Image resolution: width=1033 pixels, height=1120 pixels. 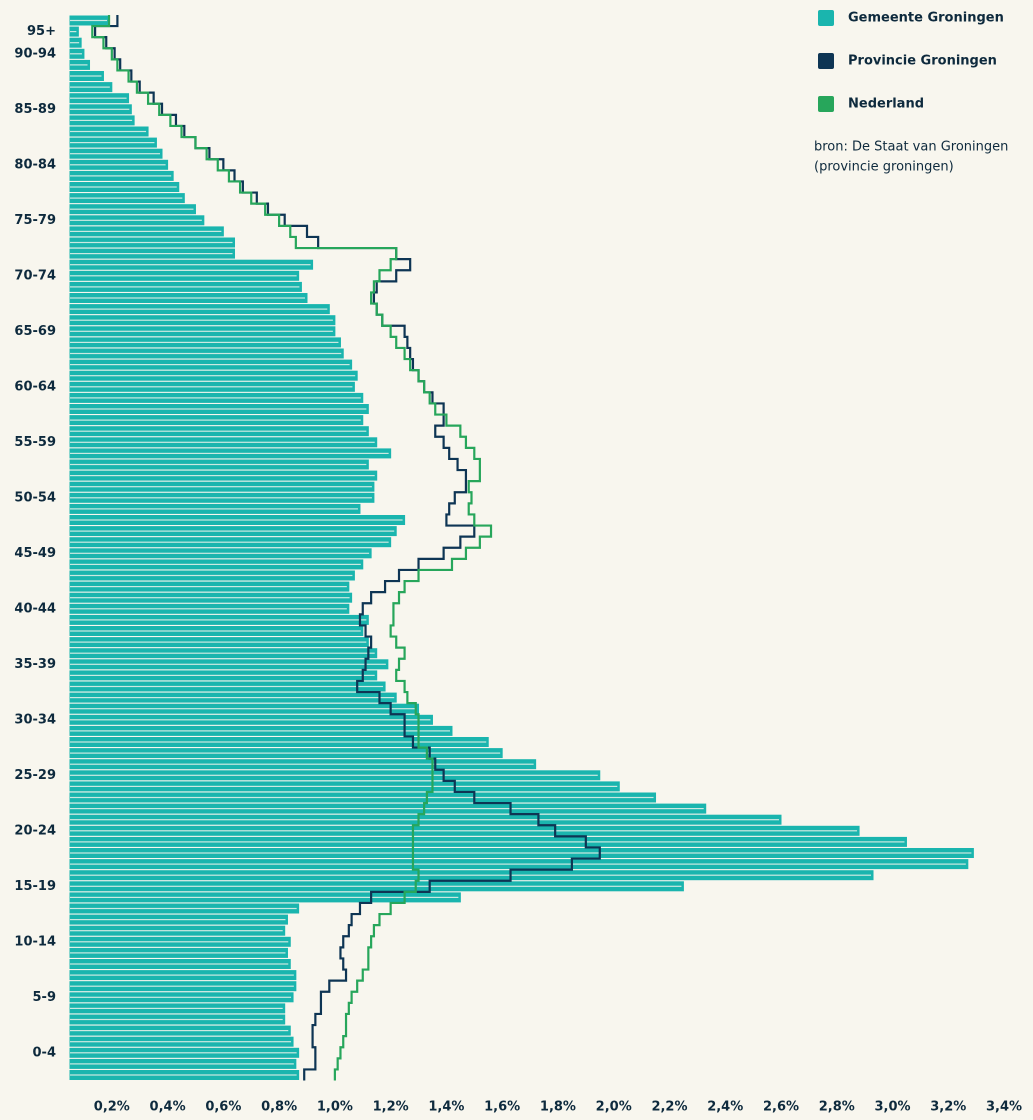 What do you see at coordinates (35, 608) in the screenshot?
I see `y-tick-label: 40-44` at bounding box center [35, 608].